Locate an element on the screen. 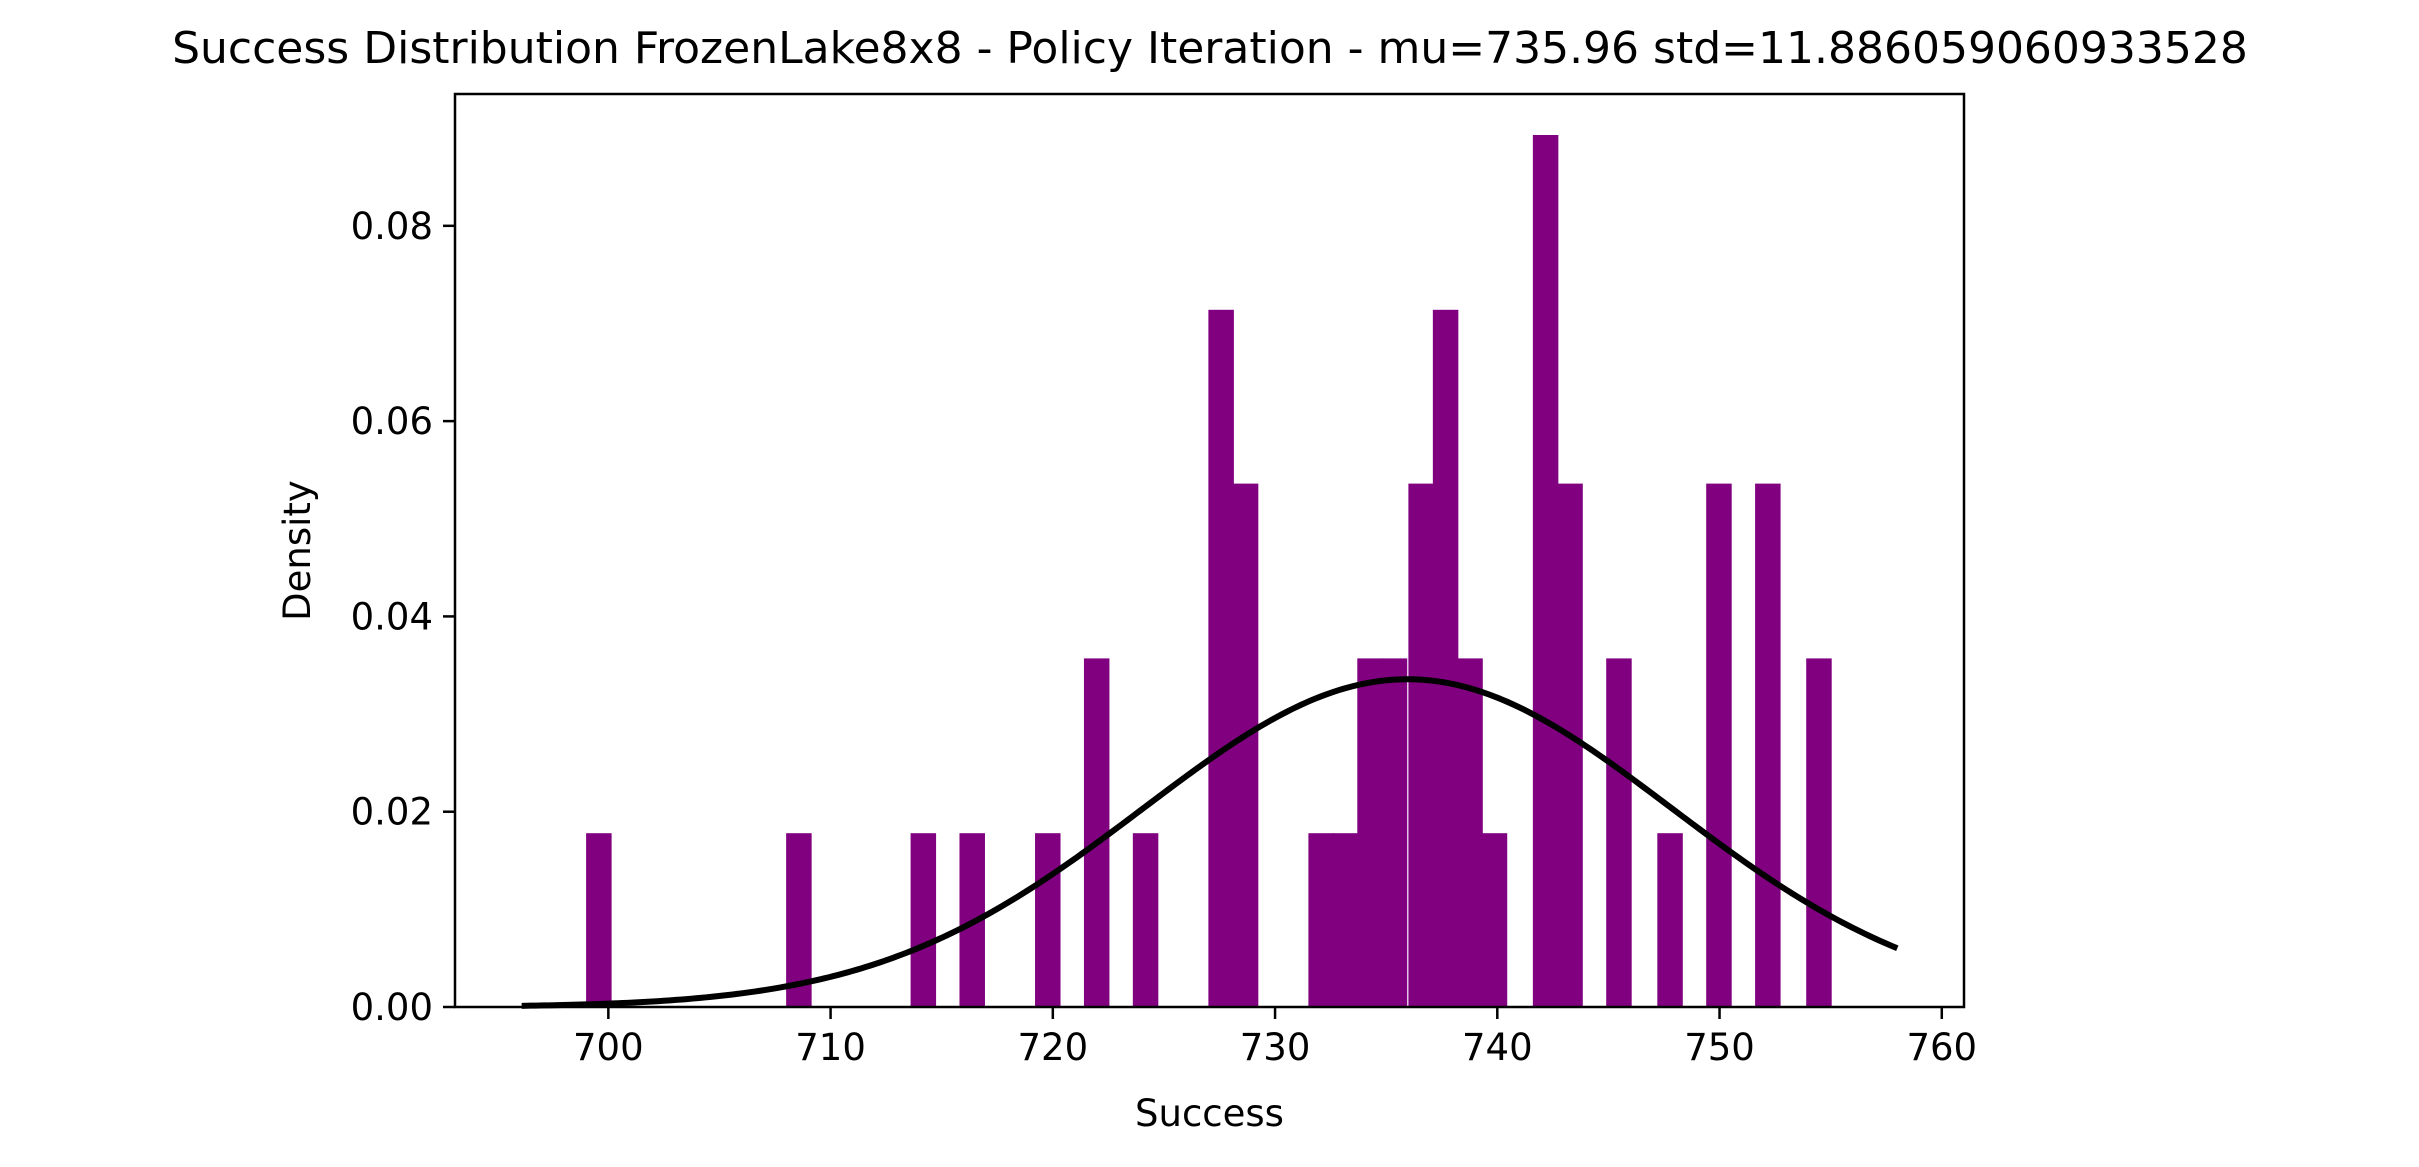  y-axis: 0.00 0.02 0.04 0.06 0.08 is located at coordinates (403, 617).